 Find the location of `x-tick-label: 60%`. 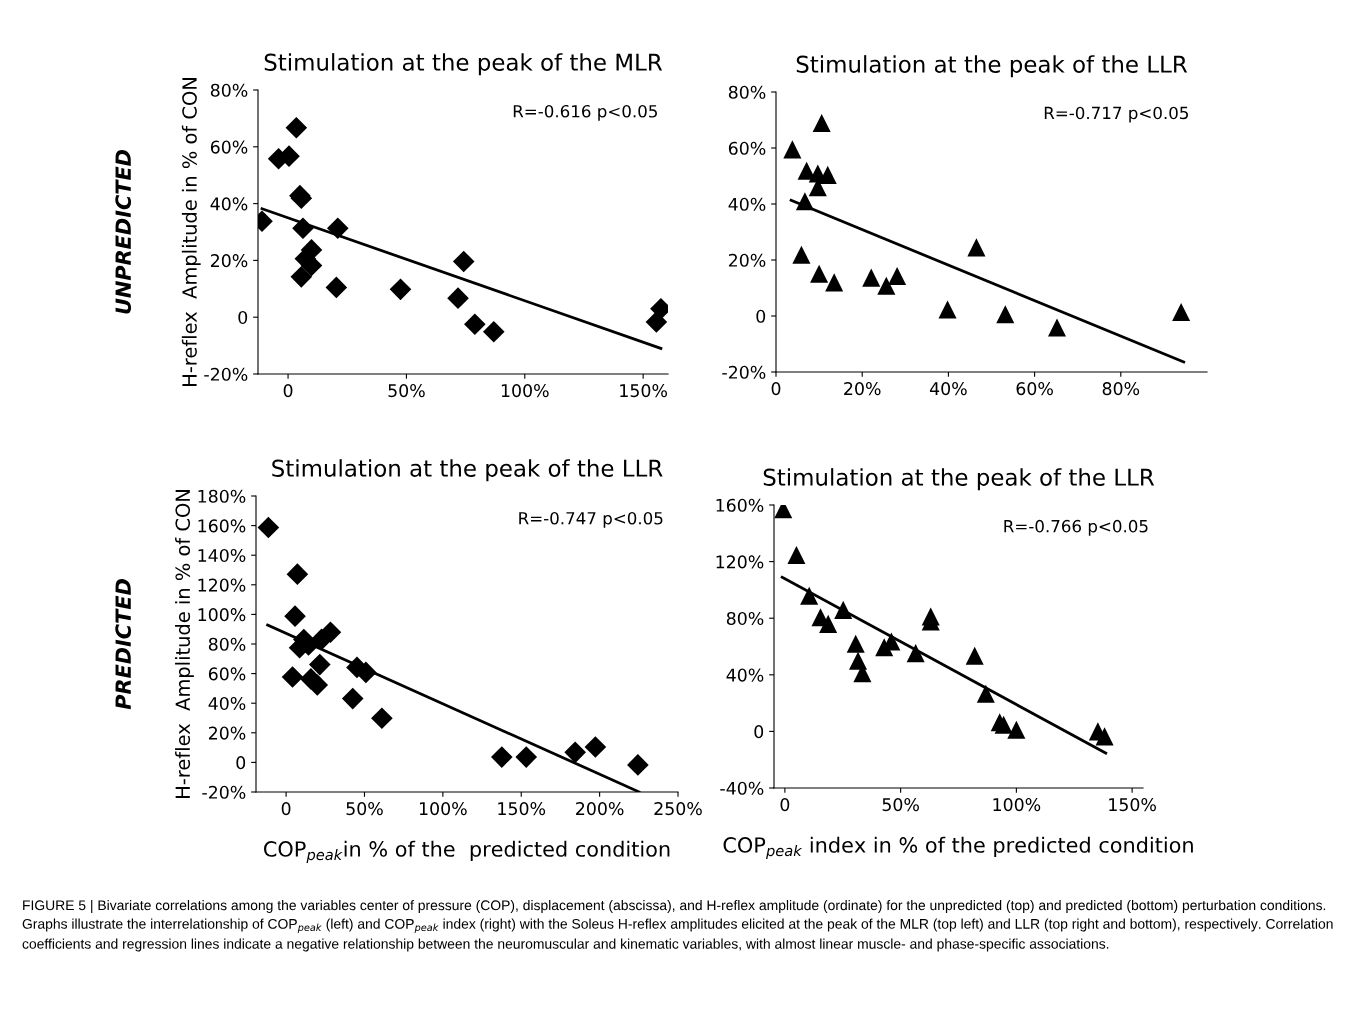

x-tick-label: 60% is located at coordinates (1034, 389).